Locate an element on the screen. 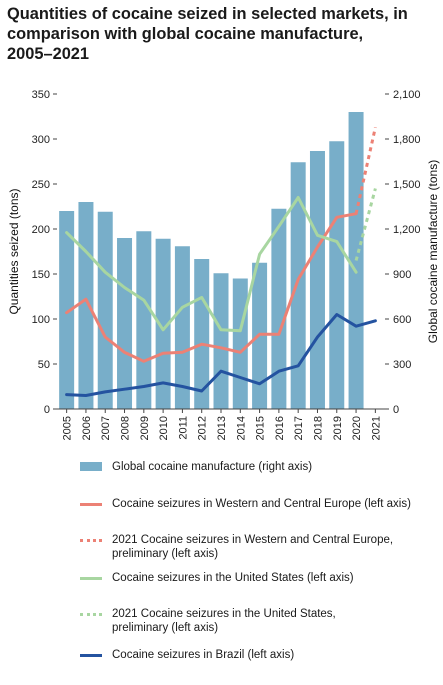 The width and height of the screenshot is (443, 685). western-europe-line is located at coordinates (211, 287).